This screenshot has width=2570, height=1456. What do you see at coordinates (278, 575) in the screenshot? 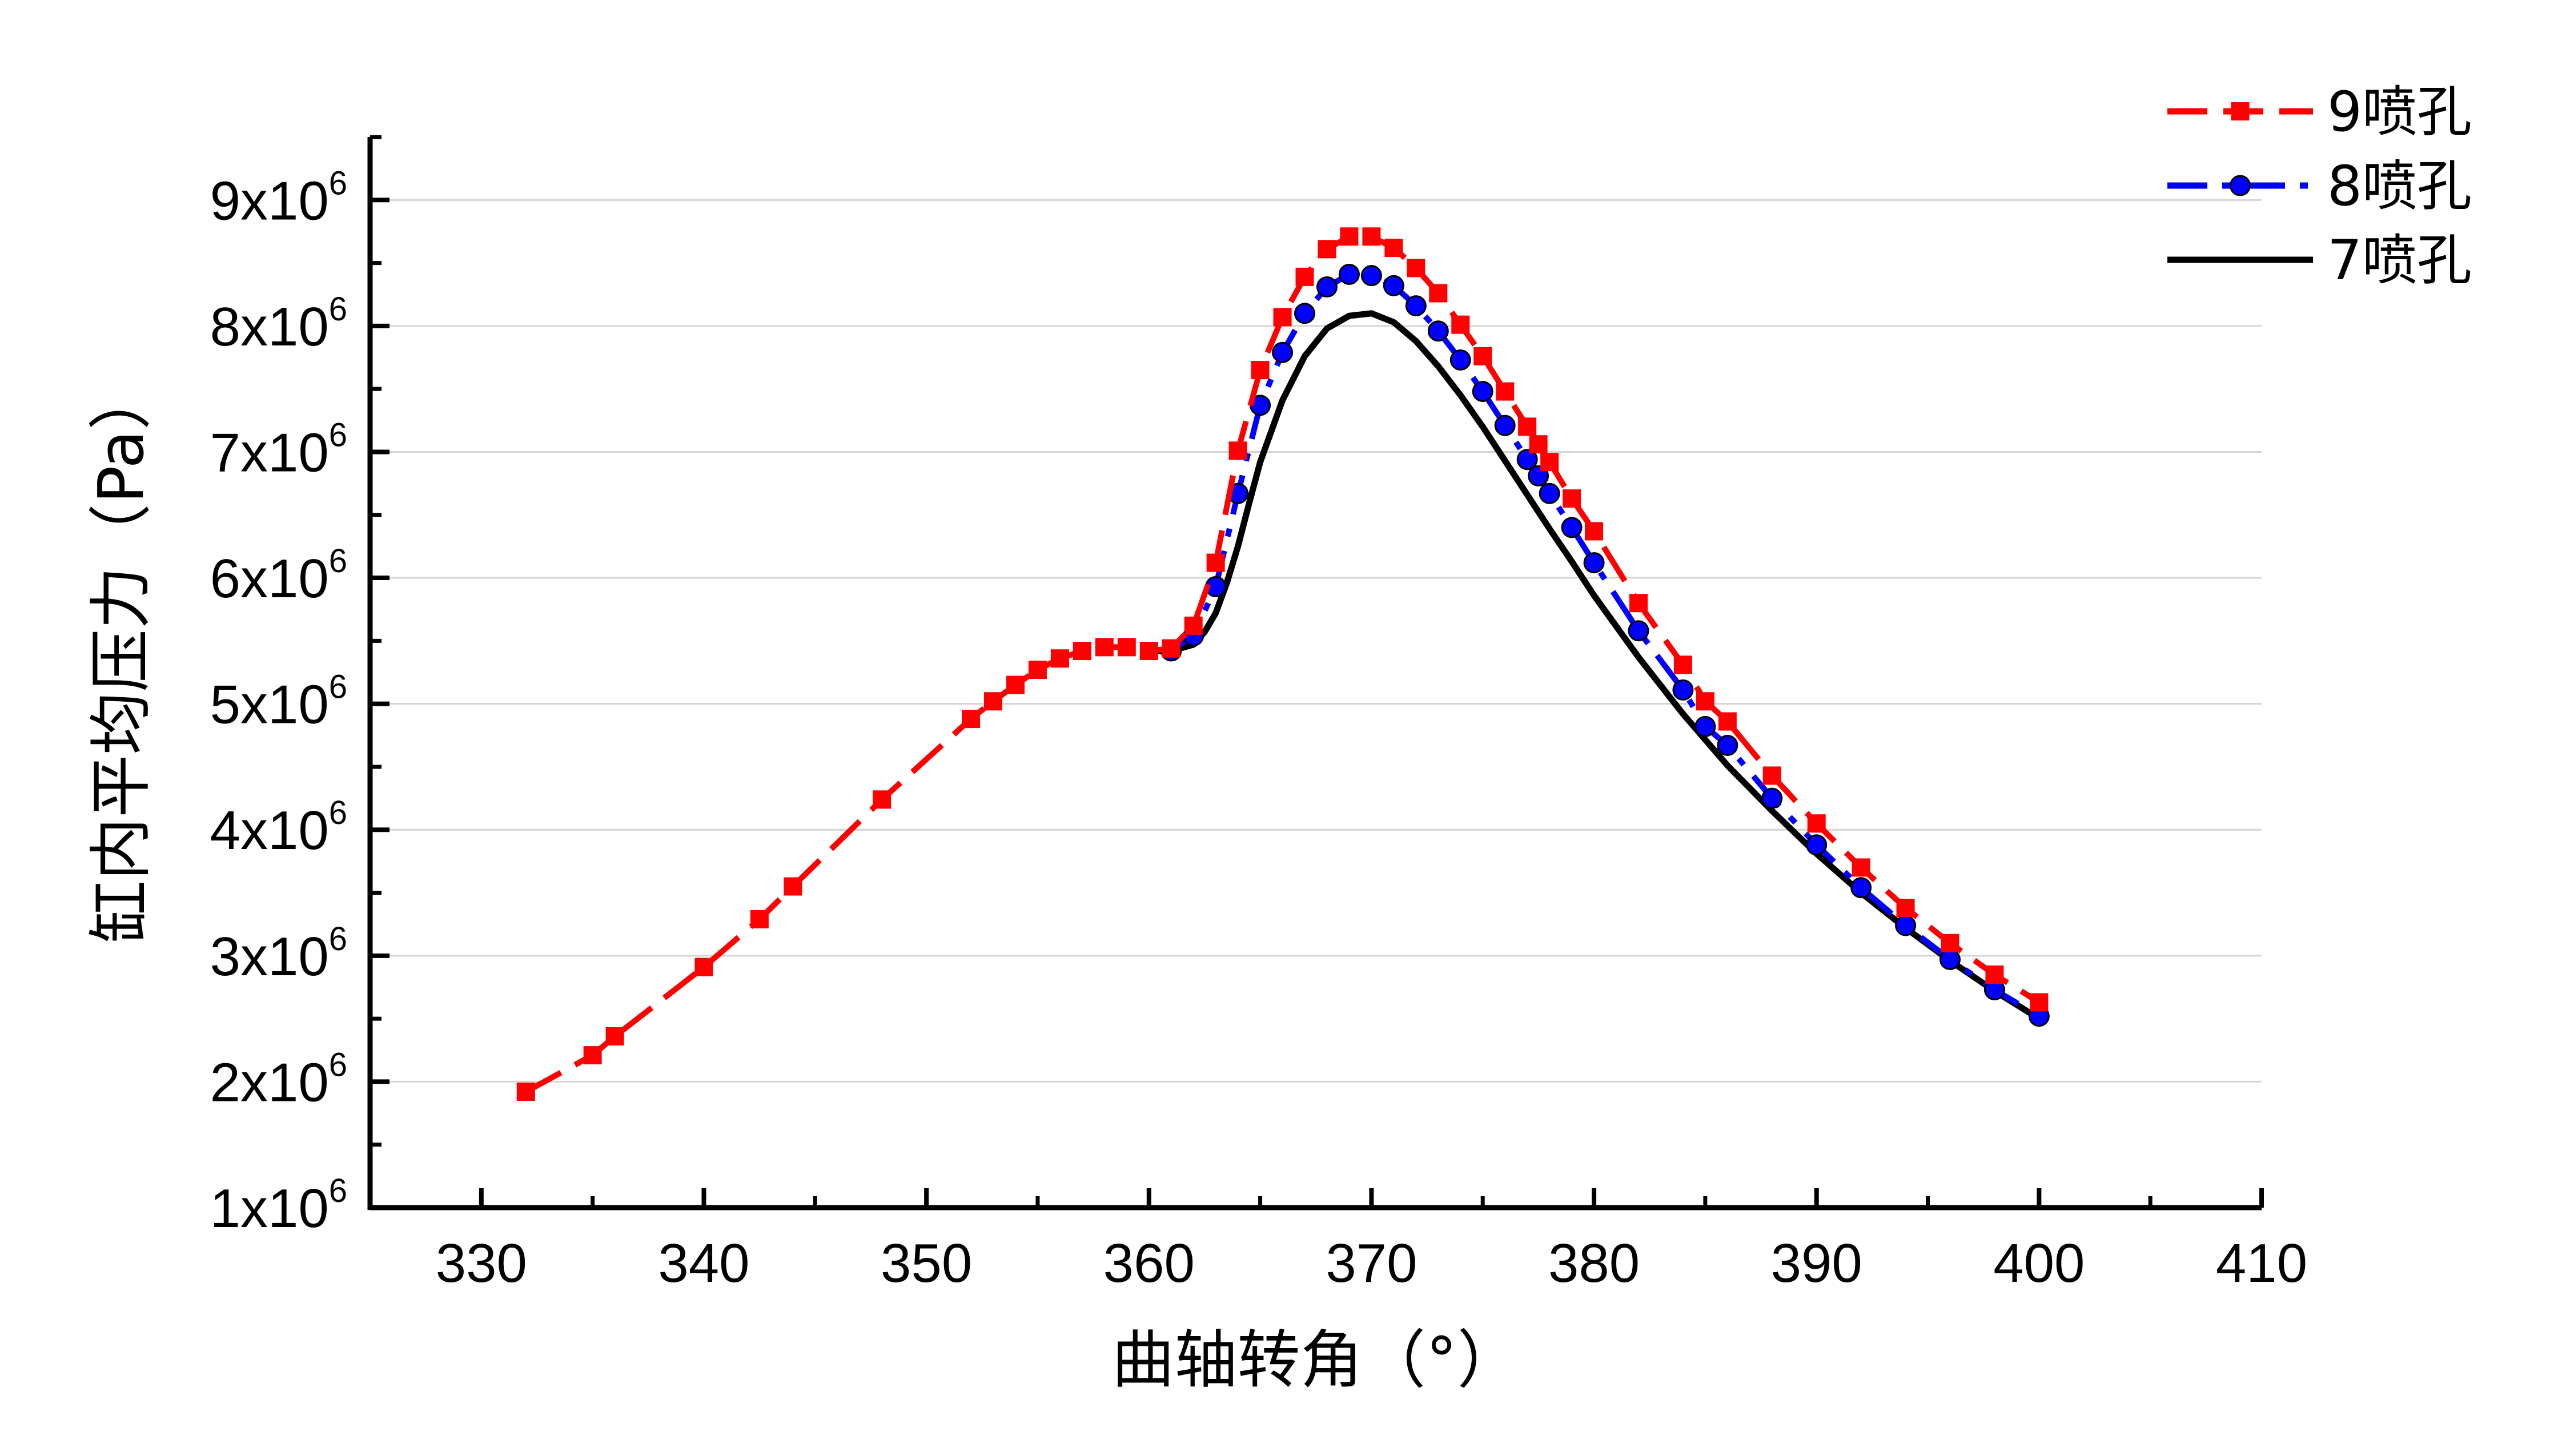
I see `y-tick-label: 6x10⁶` at bounding box center [278, 575].